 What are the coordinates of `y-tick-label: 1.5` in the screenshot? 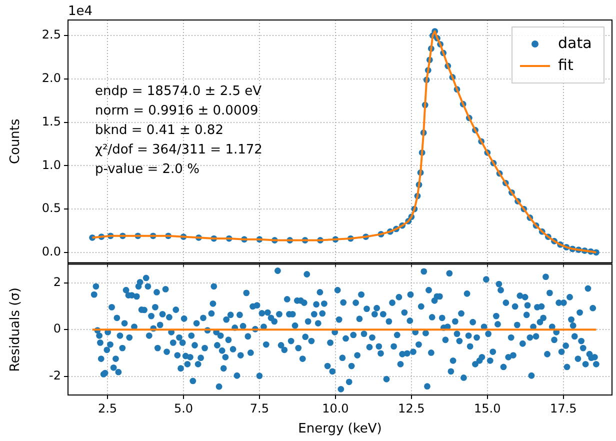 It's located at (51, 121).